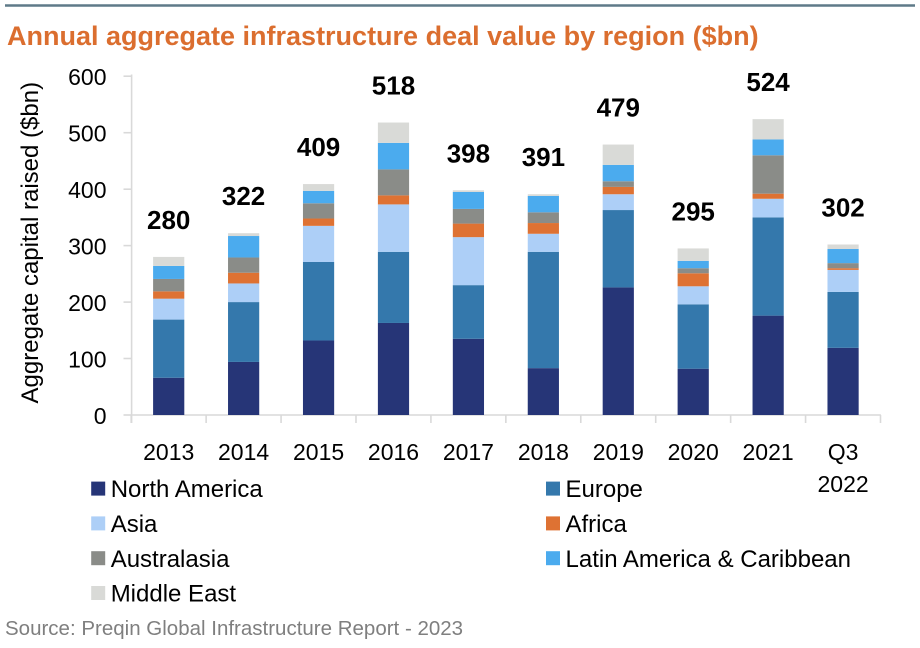 The height and width of the screenshot is (648, 920). I want to click on svg-text: 2016, so click(393, 452).